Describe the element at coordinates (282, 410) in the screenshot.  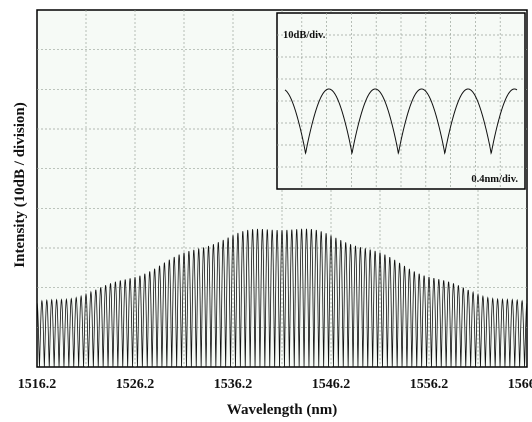
I see `x-axis-title: Wavelength (nm)` at that location.